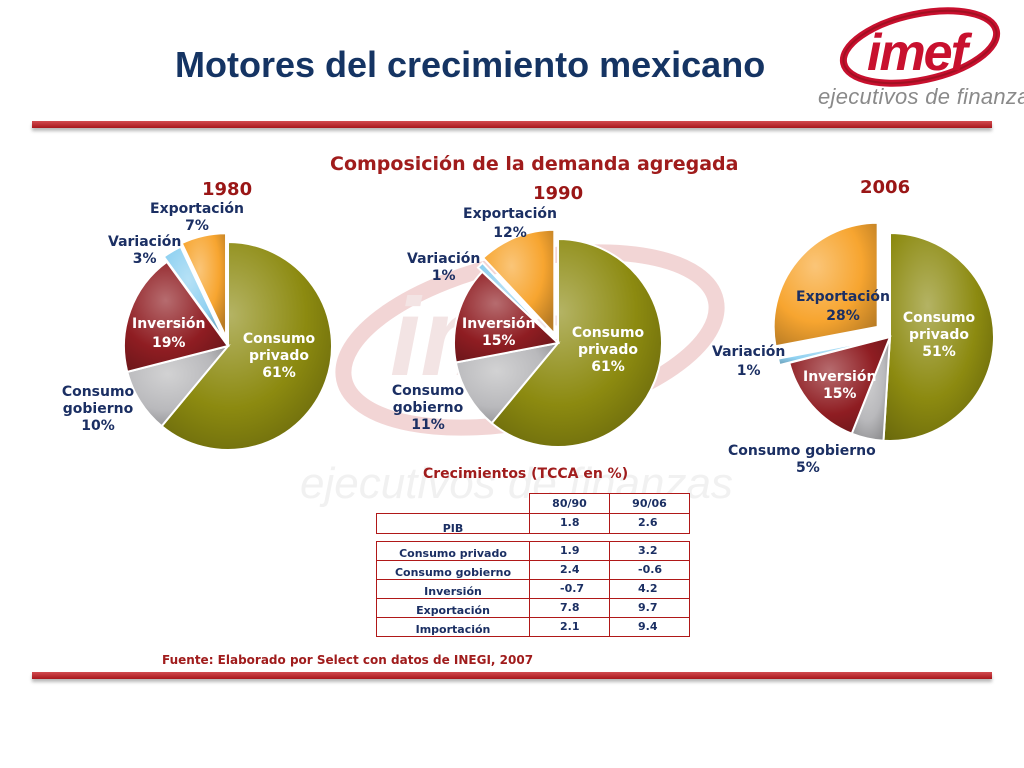 Image resolution: width=1024 pixels, height=768 pixels. I want to click on slice-value: 11%, so click(428, 425).